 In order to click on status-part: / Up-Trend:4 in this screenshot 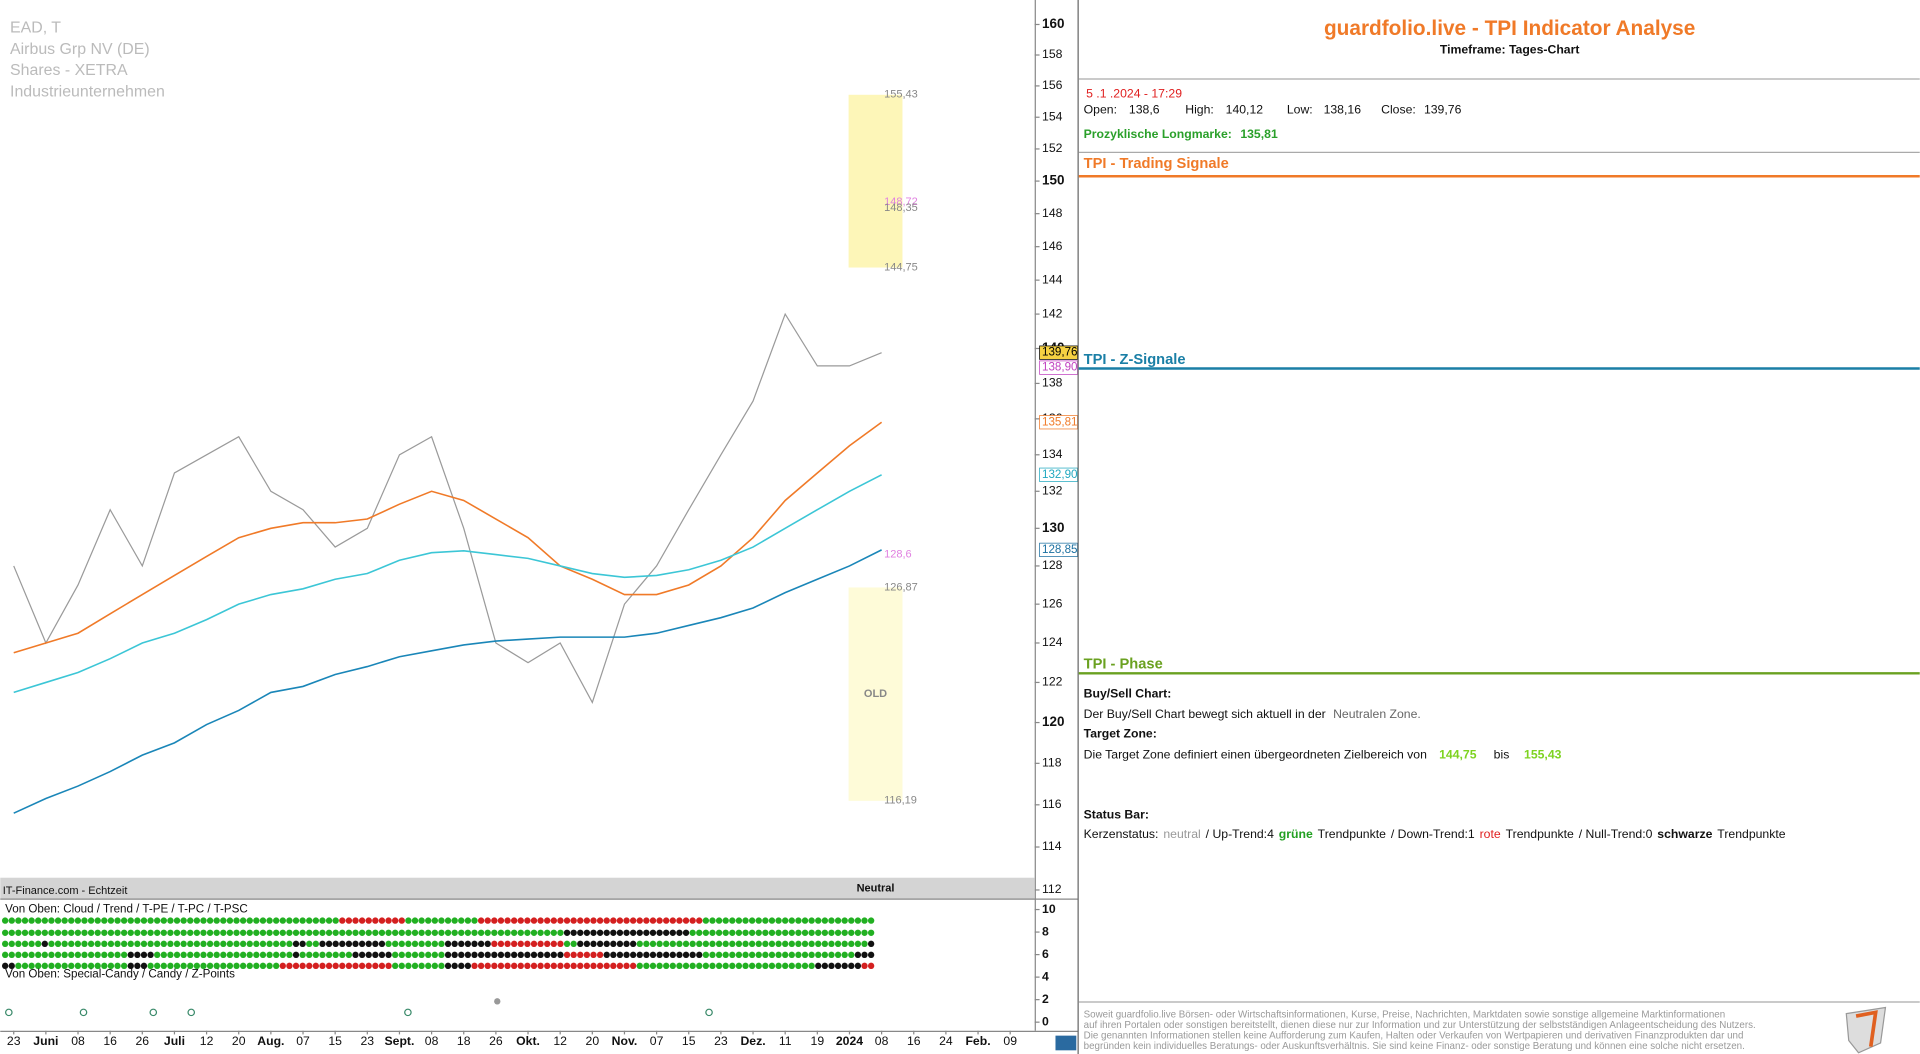, I will do `click(1240, 834)`.